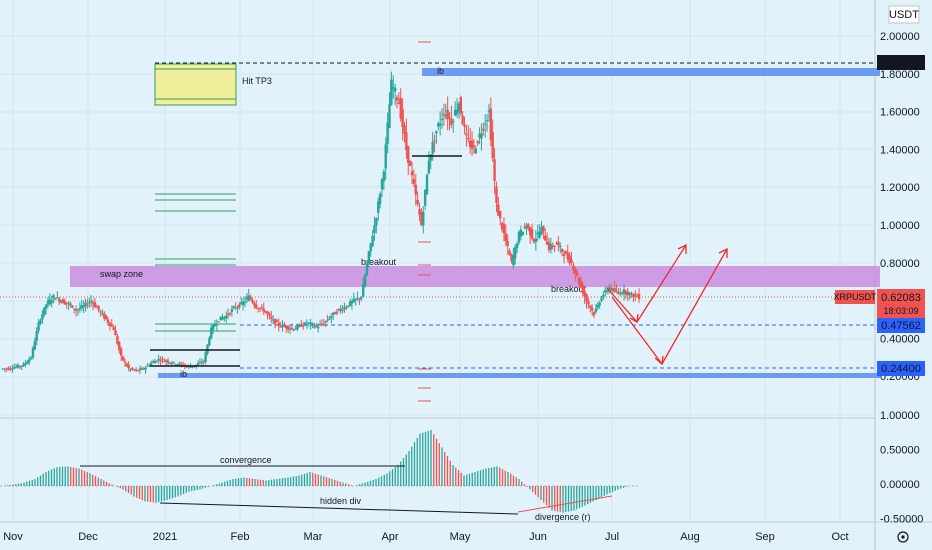 This screenshot has width=932, height=550. I want to click on symbol-text: XRPUSDT, so click(855, 297).